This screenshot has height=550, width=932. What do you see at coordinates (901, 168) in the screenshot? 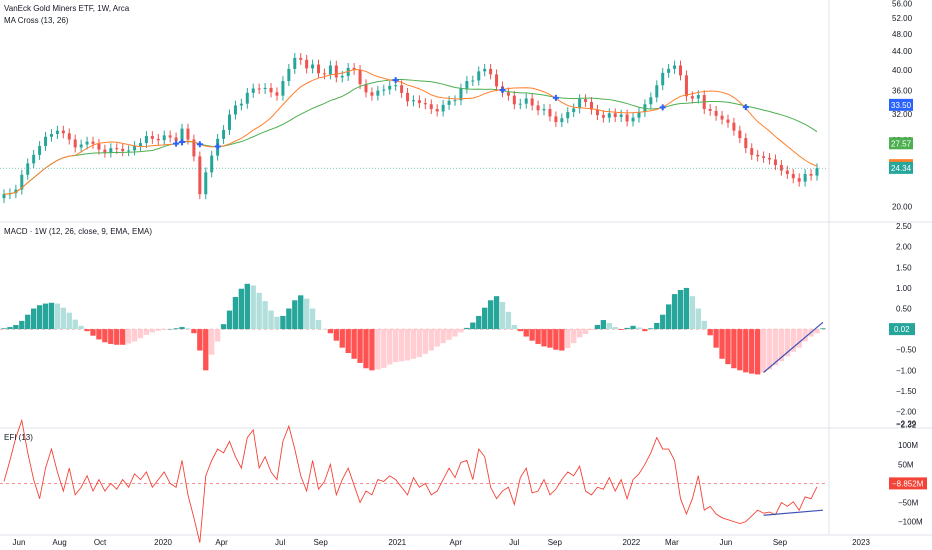
I see `price-mark-label: 24.34` at bounding box center [901, 168].